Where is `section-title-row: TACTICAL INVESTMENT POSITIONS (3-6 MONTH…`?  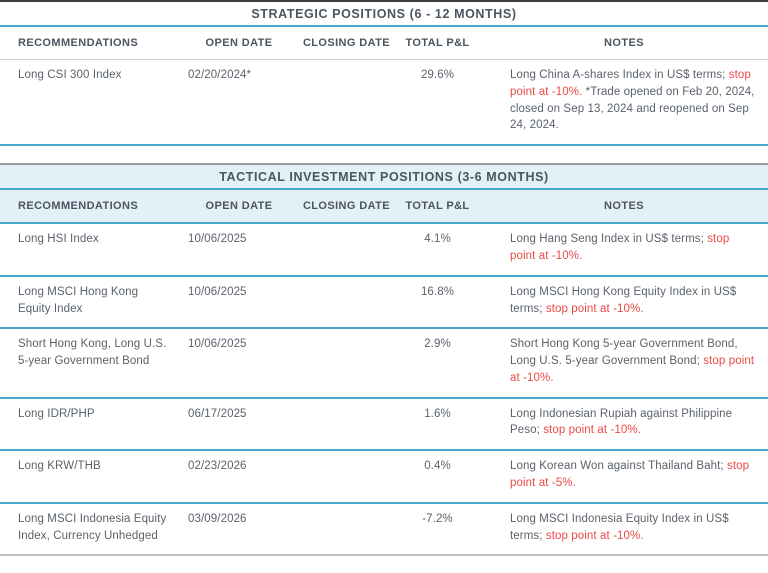
section-title-row: TACTICAL INVESTMENT POSITIONS (3-6 MONTH… is located at coordinates (384, 177).